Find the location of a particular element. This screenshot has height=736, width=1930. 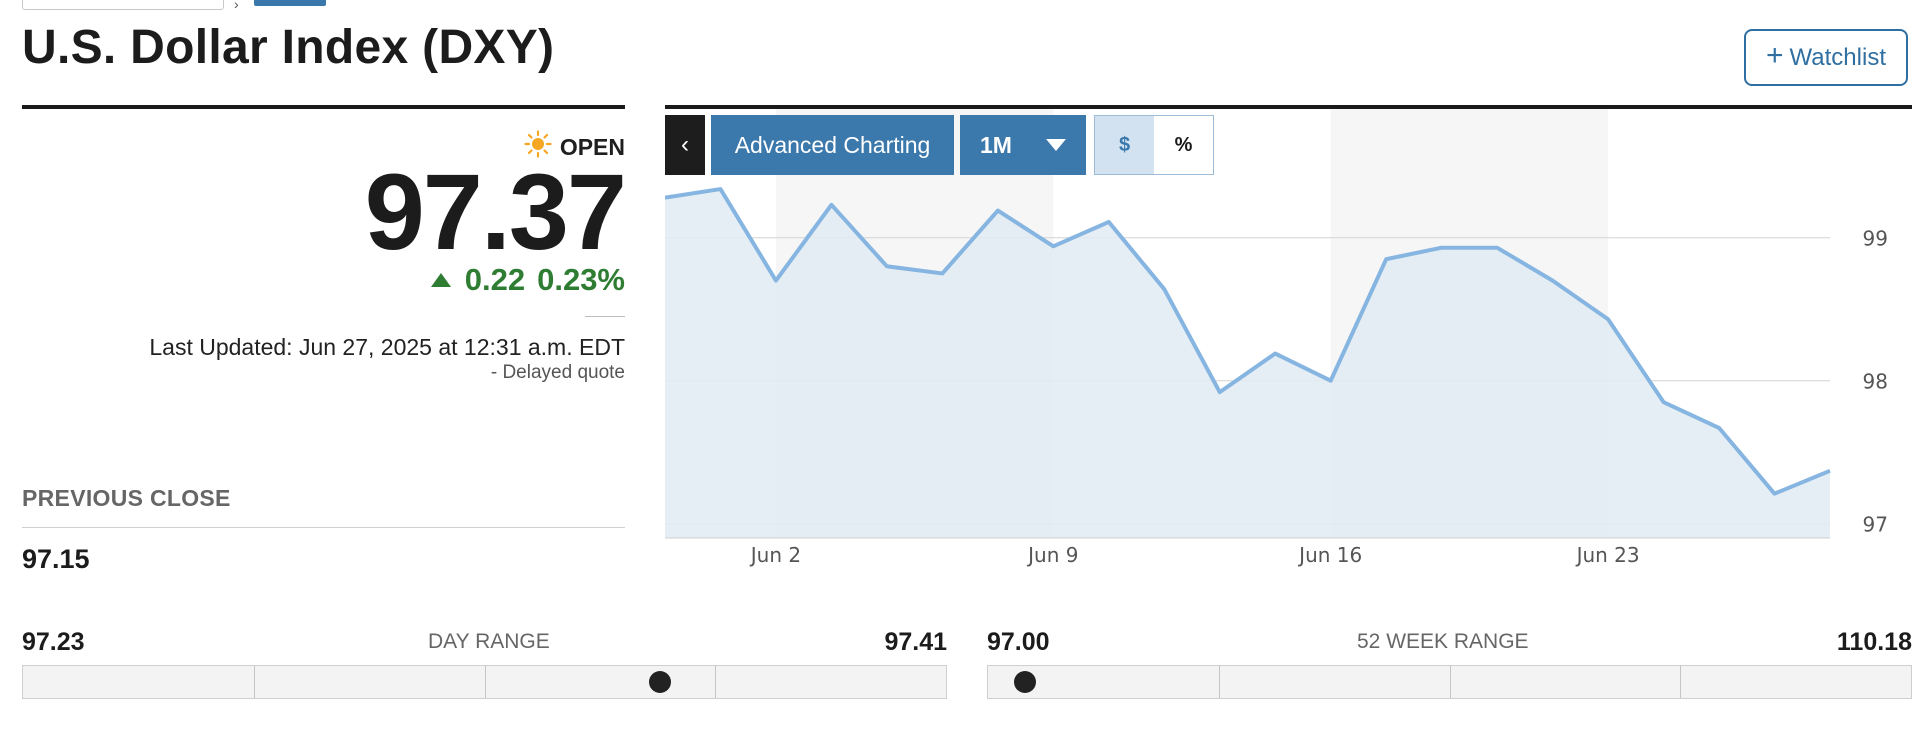

x-tick-label: Jun 23 is located at coordinates (1607, 555).